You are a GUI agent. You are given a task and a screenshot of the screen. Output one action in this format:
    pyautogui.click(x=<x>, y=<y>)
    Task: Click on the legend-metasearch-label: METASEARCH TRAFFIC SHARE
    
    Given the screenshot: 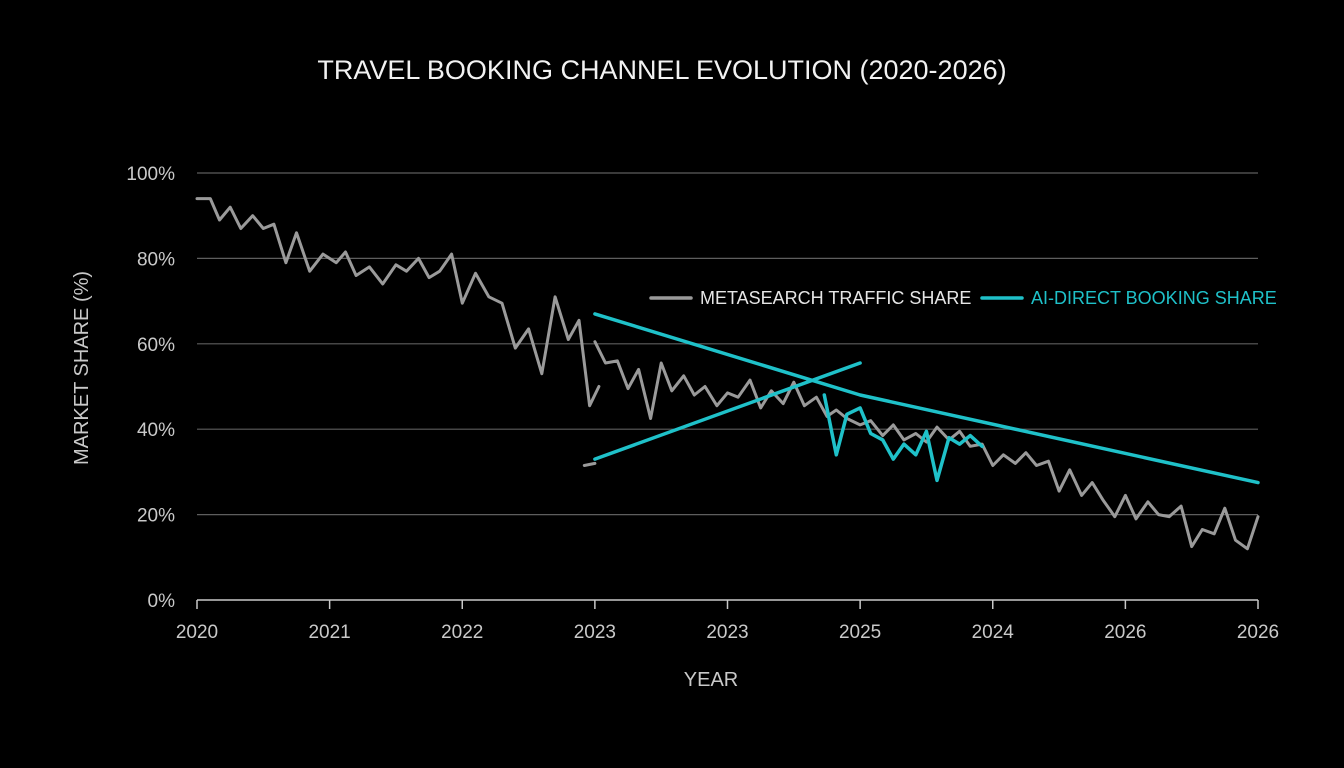 What is the action you would take?
    pyautogui.click(x=835, y=298)
    